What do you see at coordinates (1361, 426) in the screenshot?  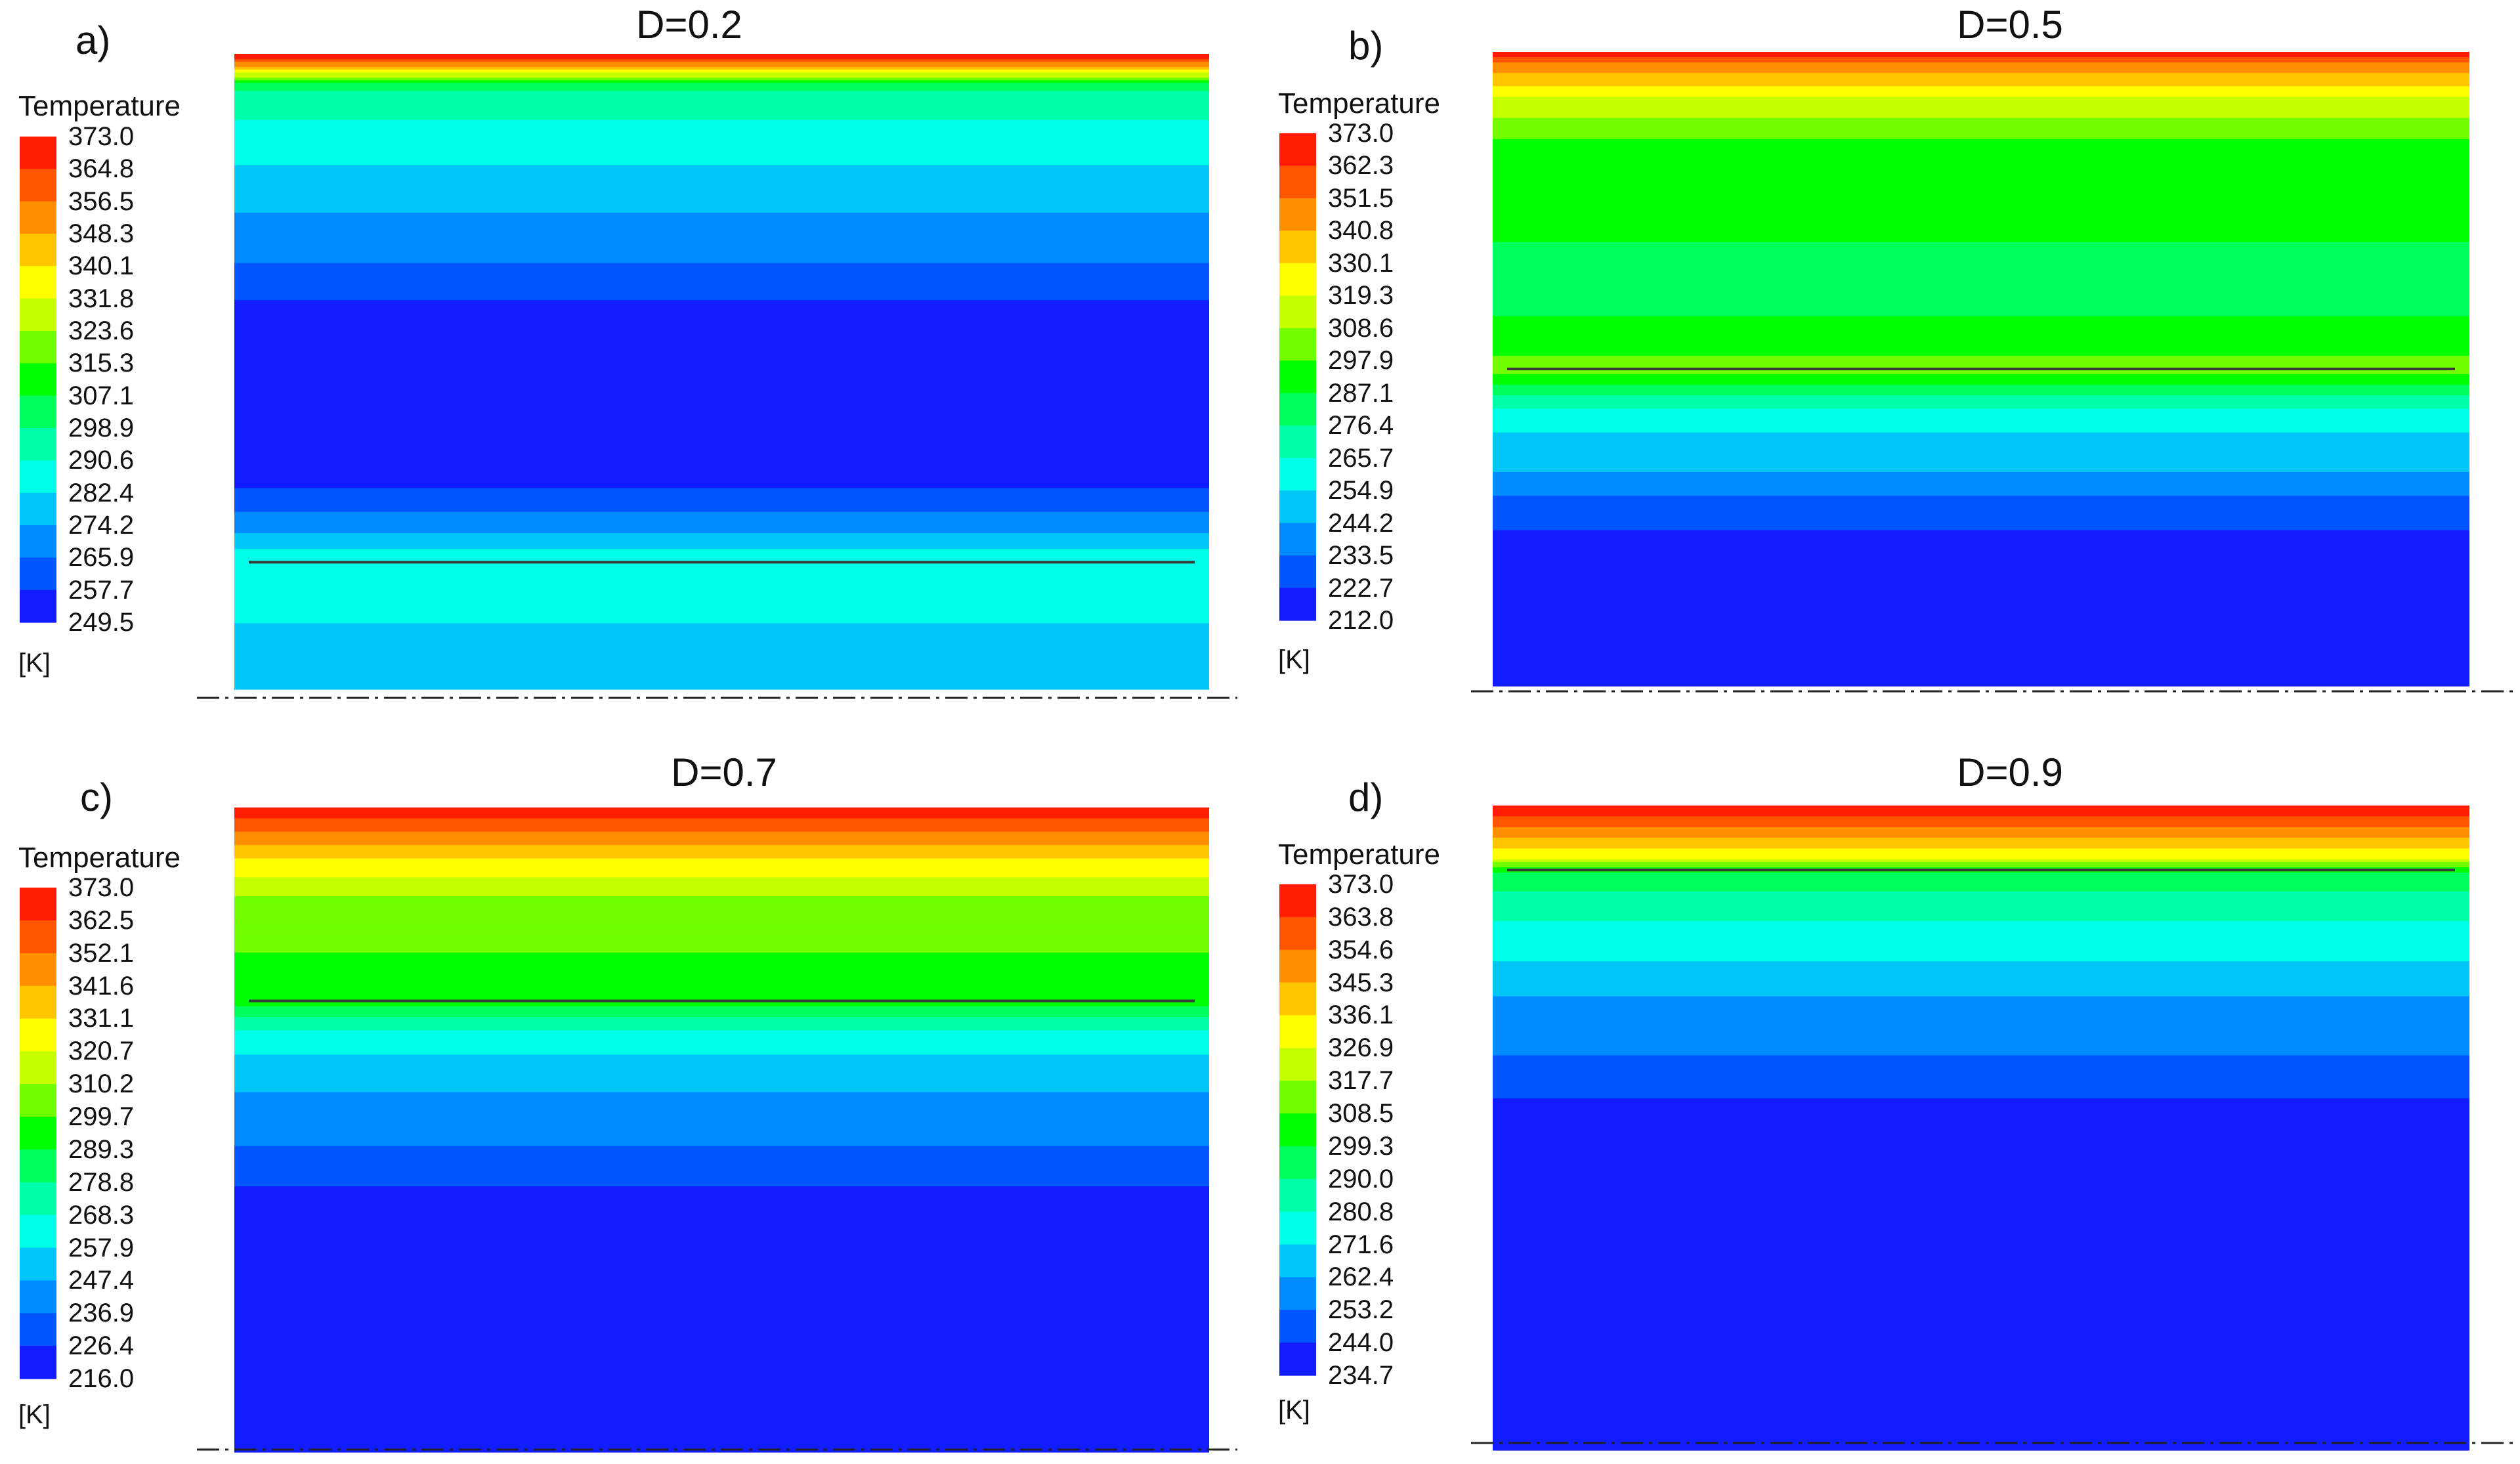 I see `colorbar-tick-label: 276.4` at bounding box center [1361, 426].